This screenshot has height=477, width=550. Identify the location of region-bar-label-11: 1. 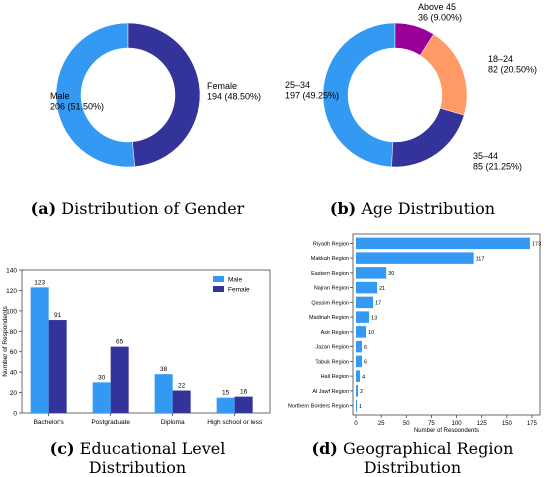
(360, 407).